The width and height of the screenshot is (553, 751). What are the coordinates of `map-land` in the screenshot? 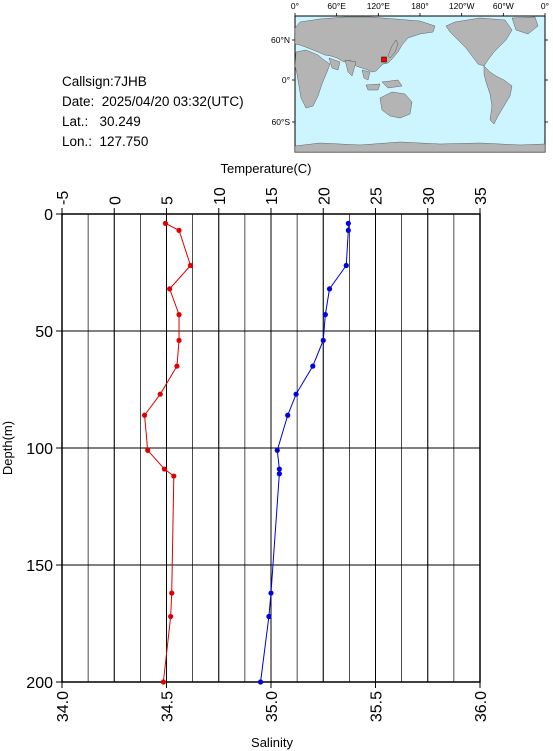 It's located at (420, 84).